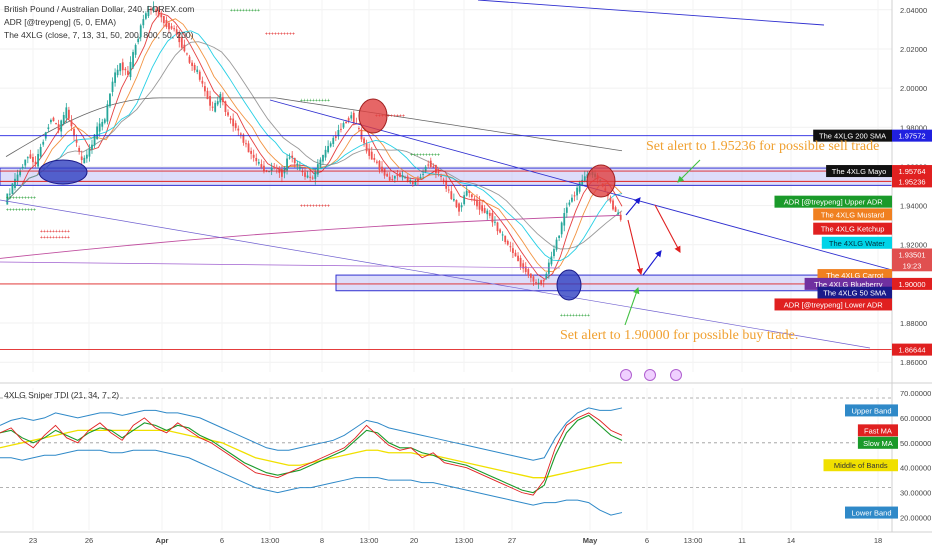 The image size is (932, 555). Describe the element at coordinates (878, 430) in the screenshot. I see `osc-legend-fast-ma: Fast MA` at that location.